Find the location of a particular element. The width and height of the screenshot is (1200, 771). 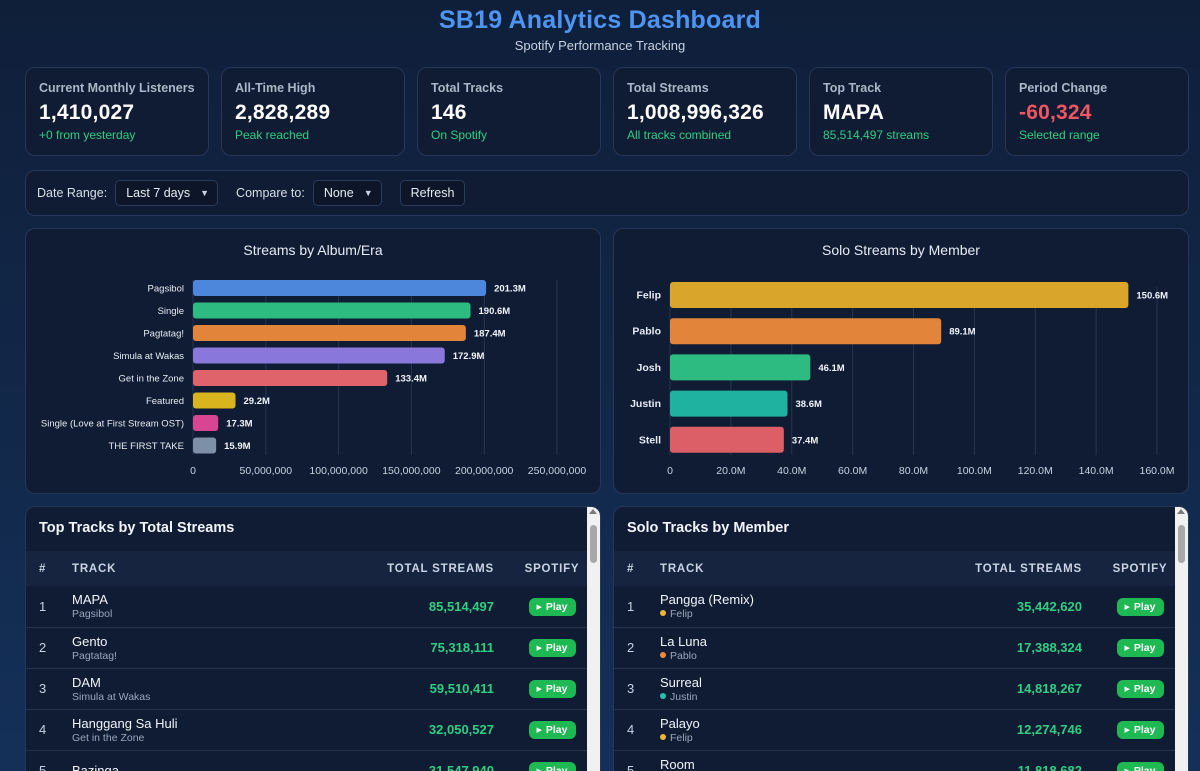

stat-note: +0 from yesterday is located at coordinates (87, 135).